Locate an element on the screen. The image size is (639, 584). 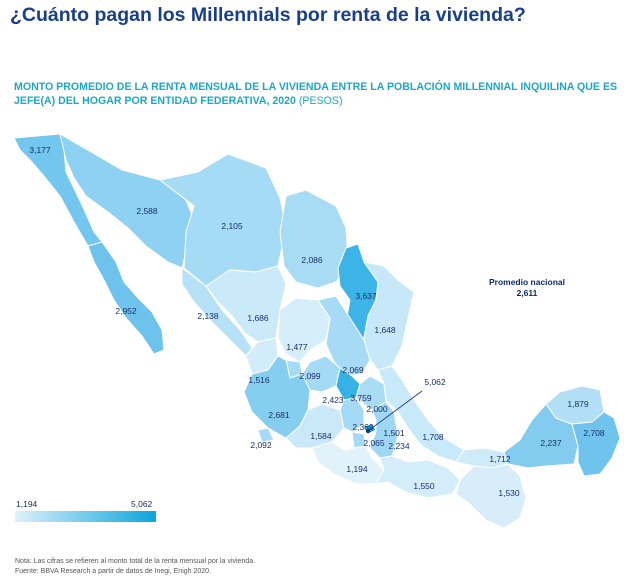
legend-min-label: 1,194 is located at coordinates (27, 504).